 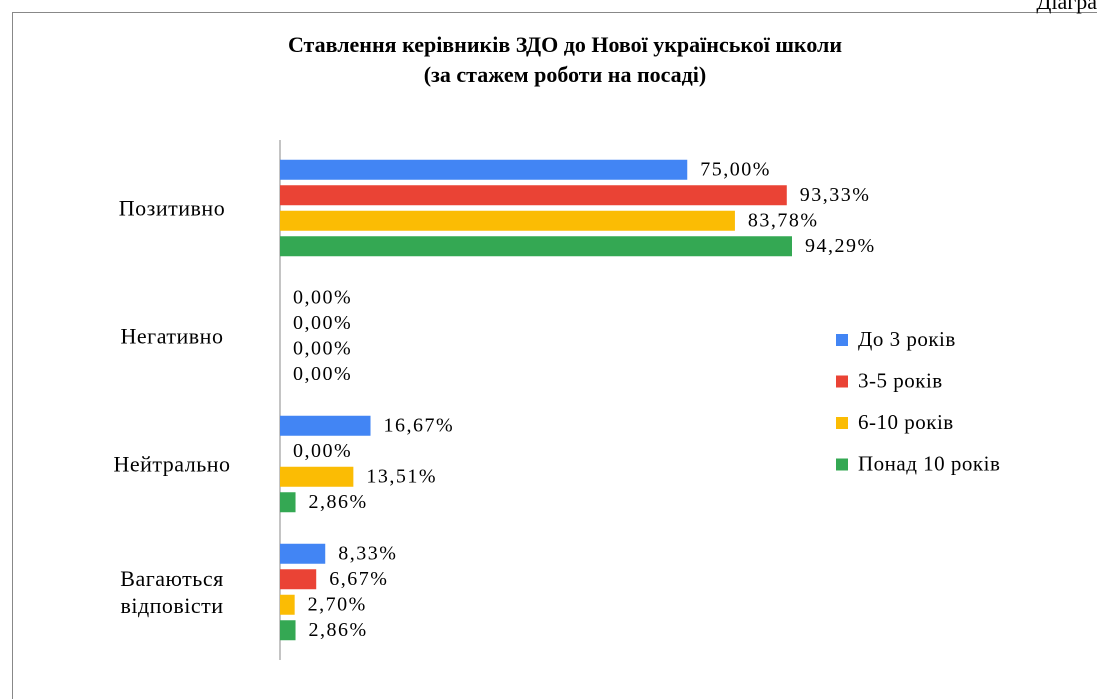 What do you see at coordinates (367, 553) in the screenshot?
I see `value-label: 8,33%` at bounding box center [367, 553].